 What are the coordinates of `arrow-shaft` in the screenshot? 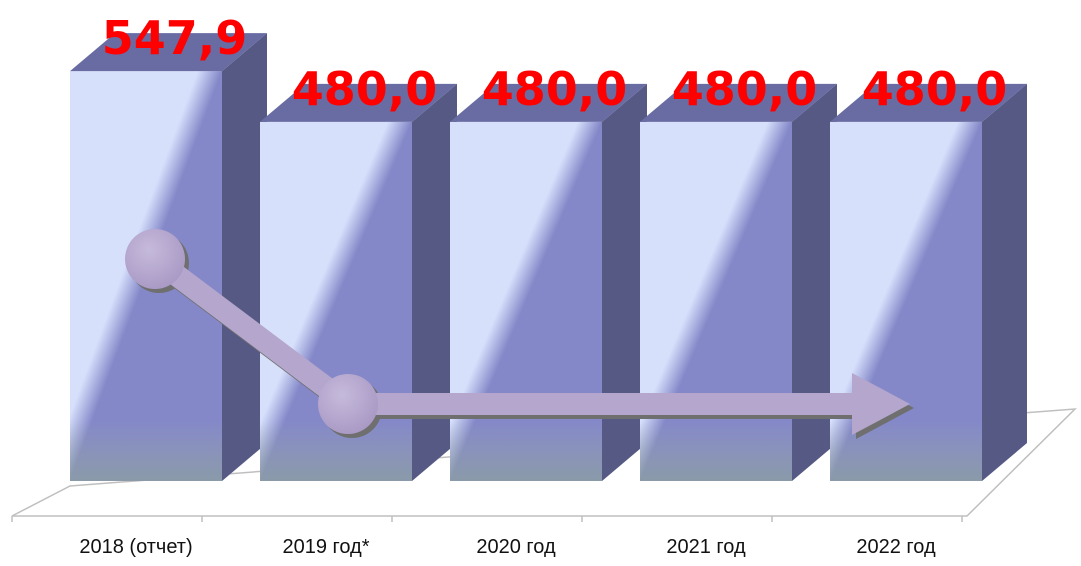 It's located at (600, 404).